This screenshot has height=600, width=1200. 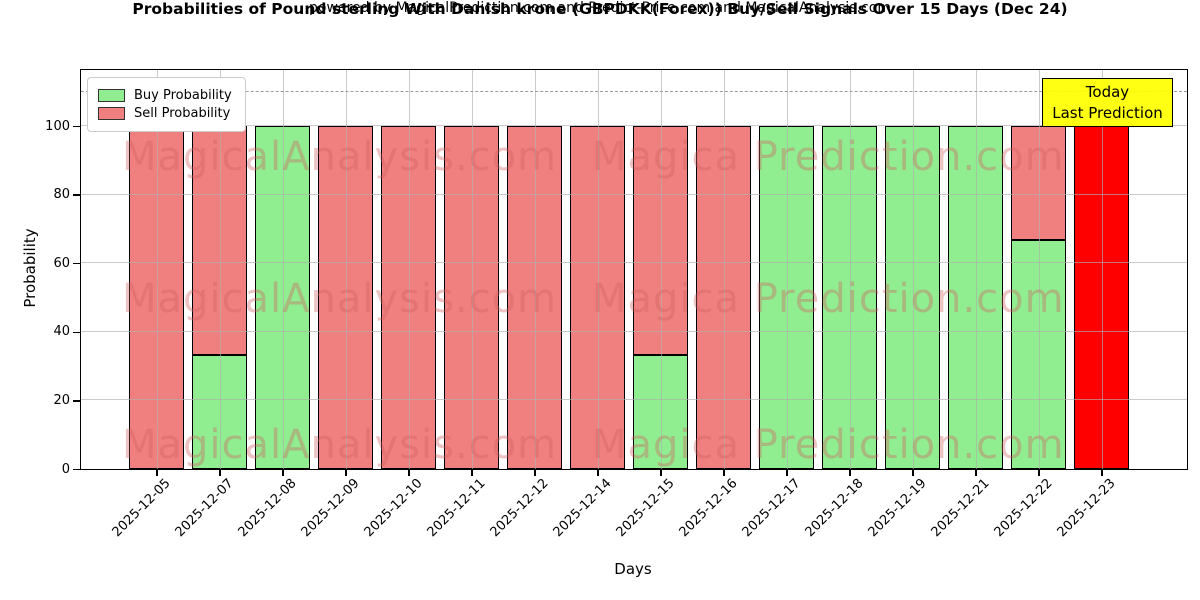 What do you see at coordinates (634, 91) in the screenshot?
I see `threshold-dashed-line` at bounding box center [634, 91].